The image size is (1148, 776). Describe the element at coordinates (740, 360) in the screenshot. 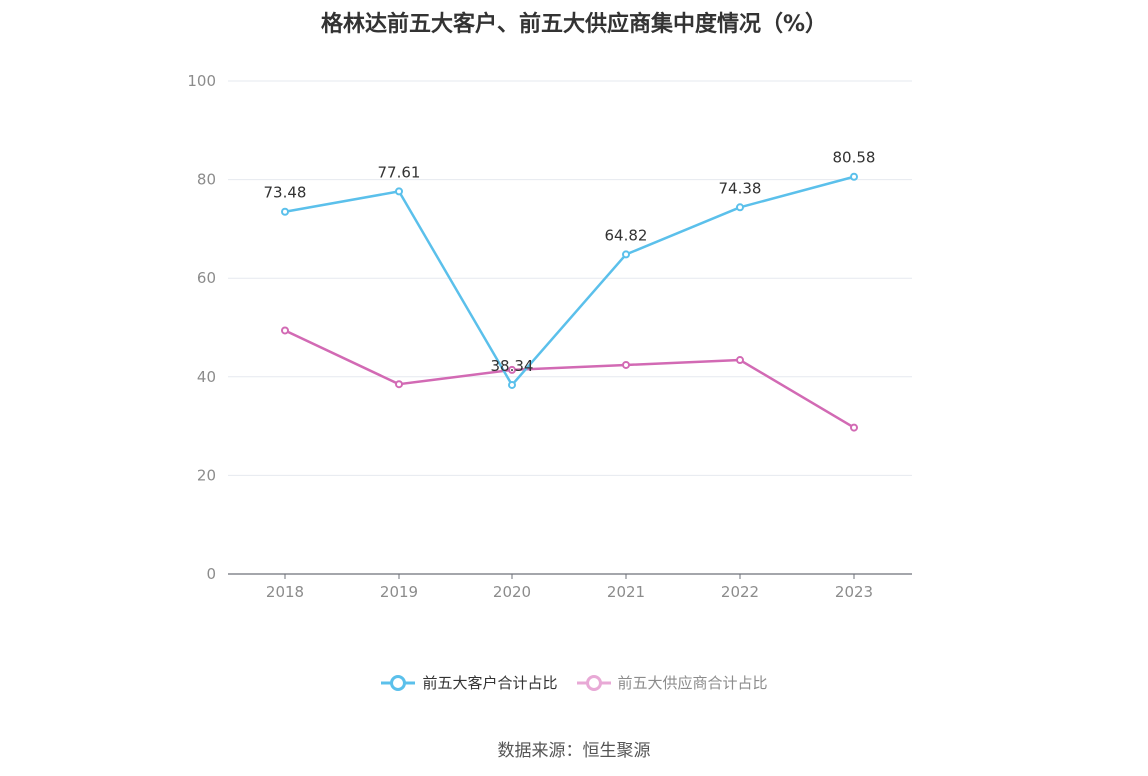

I see `data-point-s1-2022` at that location.